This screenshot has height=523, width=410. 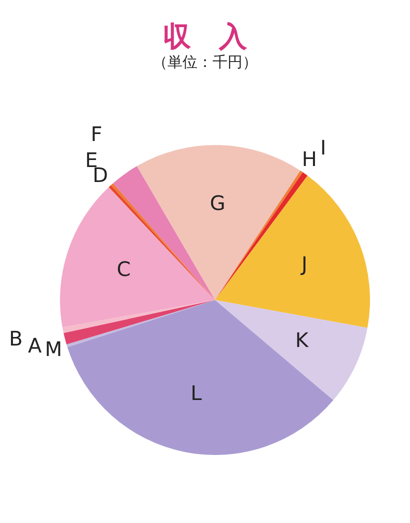 What do you see at coordinates (205, 36) in the screenshot?
I see `chart-title: 収 入` at bounding box center [205, 36].